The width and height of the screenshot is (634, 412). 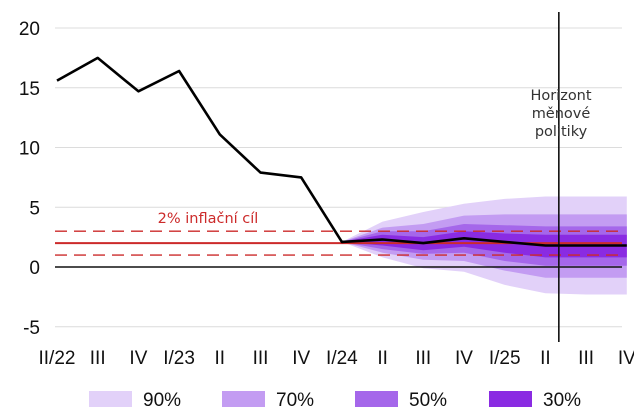 I want to click on horizon-label: měnové, so click(x=561, y=114).